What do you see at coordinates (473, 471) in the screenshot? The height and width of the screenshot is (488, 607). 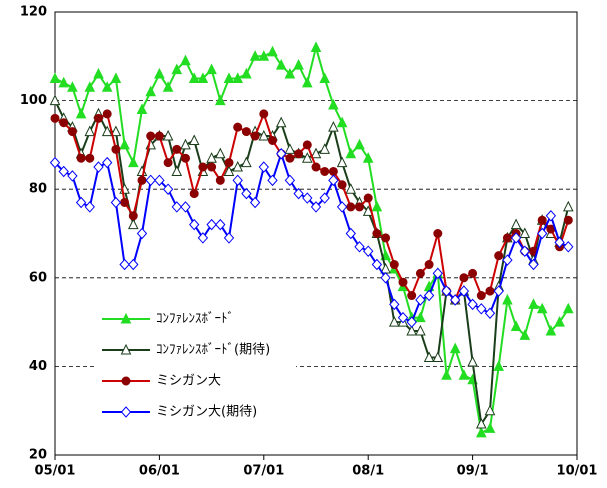 I see `x-tick-label: 09/1` at bounding box center [473, 471].